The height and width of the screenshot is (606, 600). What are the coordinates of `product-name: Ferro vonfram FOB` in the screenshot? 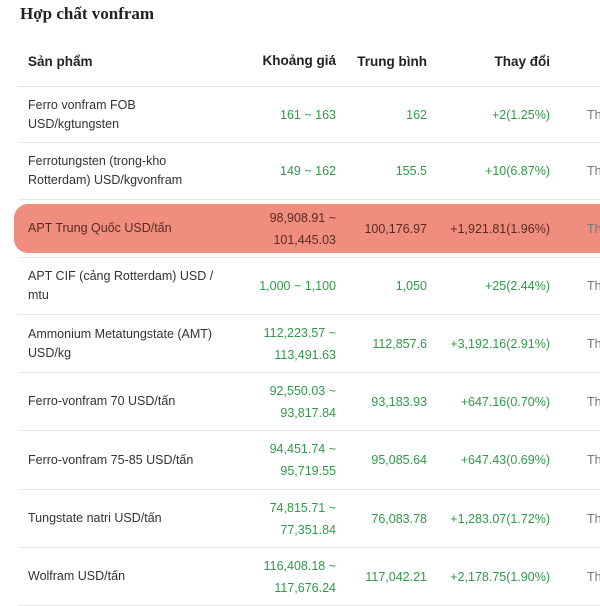 It's located at (82, 104).